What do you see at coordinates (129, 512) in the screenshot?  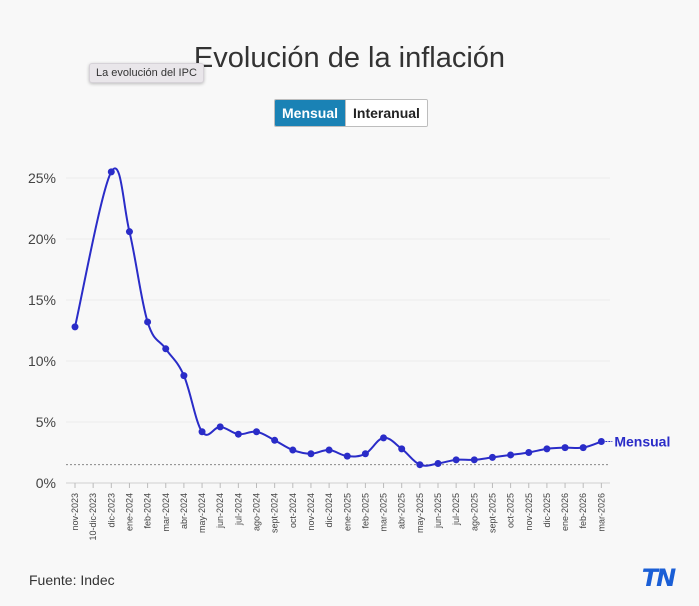 I see `x-tick-label: ene-2024` at bounding box center [129, 512].